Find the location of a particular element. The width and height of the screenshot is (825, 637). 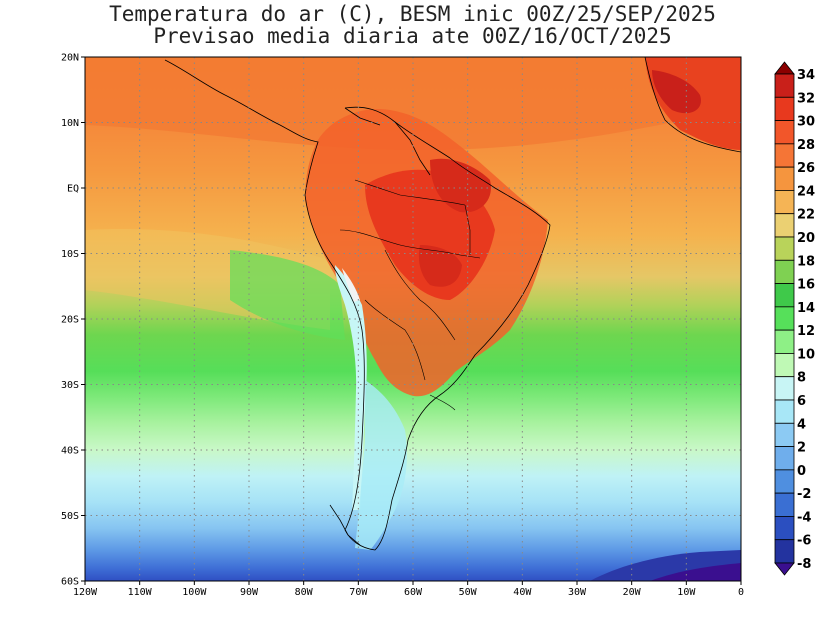

lon-label: 90W is located at coordinates (249, 592).